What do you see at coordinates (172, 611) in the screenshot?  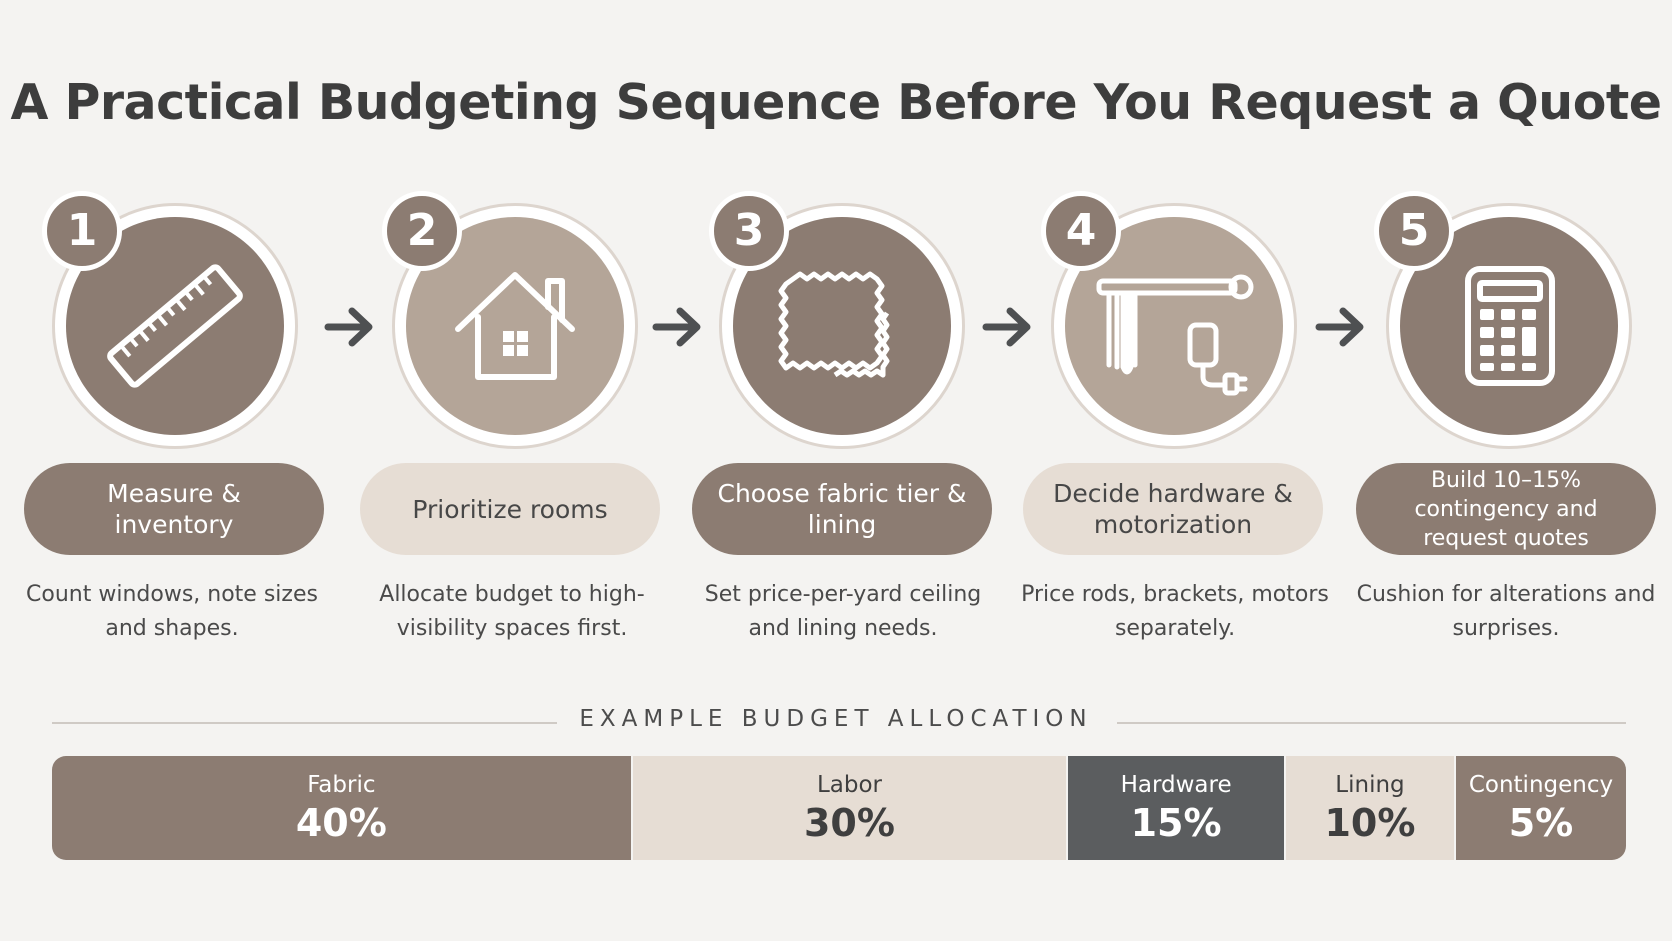 I see `step-1-description: Count windows, note sizes and shapes.` at bounding box center [172, 611].